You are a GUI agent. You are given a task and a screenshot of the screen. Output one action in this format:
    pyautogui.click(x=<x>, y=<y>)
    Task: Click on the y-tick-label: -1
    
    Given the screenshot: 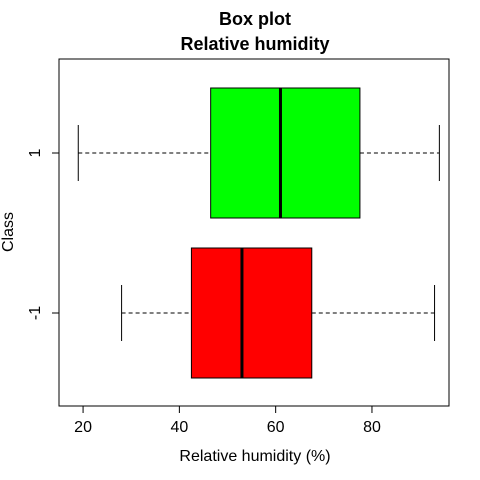 What is the action you would take?
    pyautogui.click(x=35, y=313)
    